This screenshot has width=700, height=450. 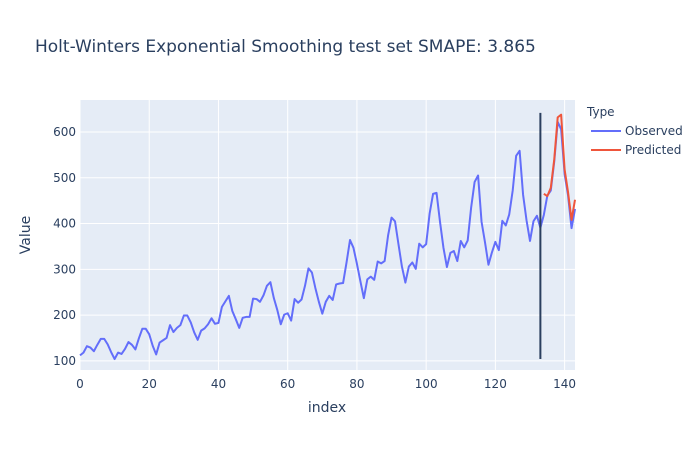 What do you see at coordinates (326, 384) in the screenshot?
I see `x-tick-labels: 0 20 40 60 80 100 120 140` at bounding box center [326, 384].